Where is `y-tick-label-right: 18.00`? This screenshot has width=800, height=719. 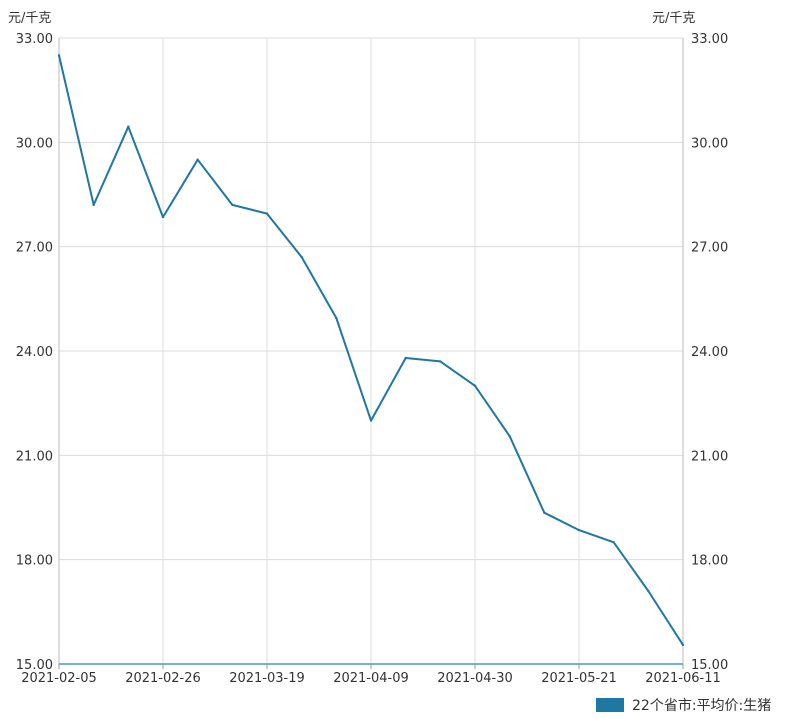
y-tick-label-right: 18.00 is located at coordinates (709, 561).